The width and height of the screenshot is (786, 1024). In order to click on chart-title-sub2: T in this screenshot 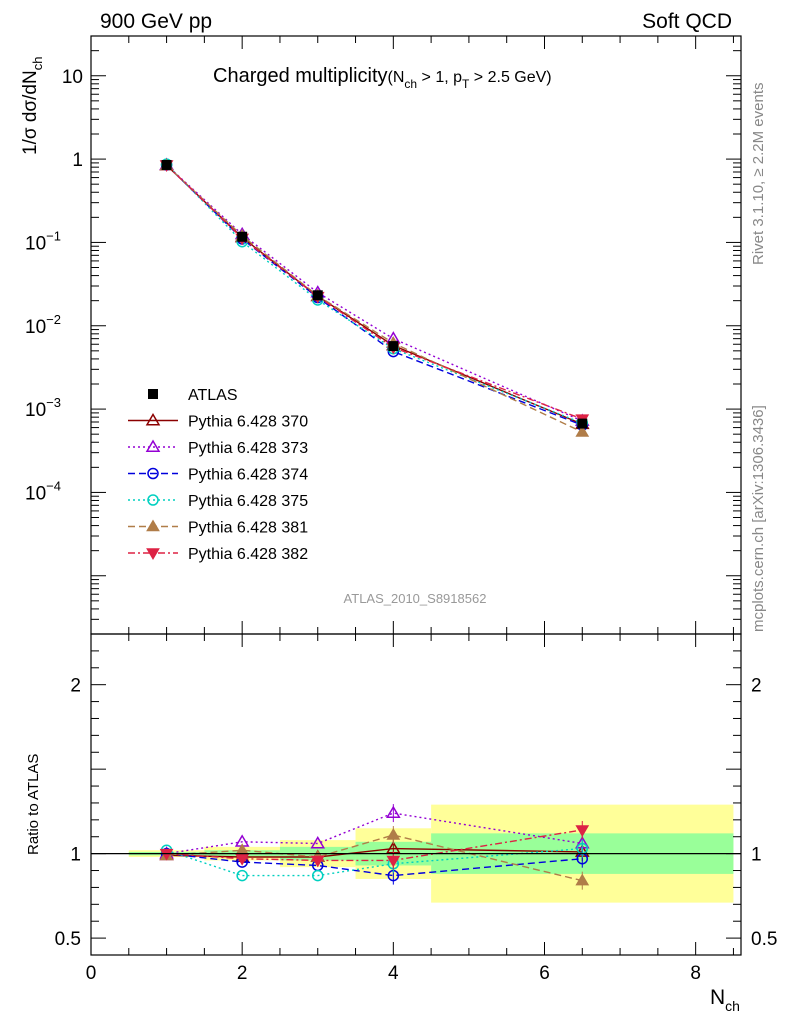, I will do `click(466, 84)`.